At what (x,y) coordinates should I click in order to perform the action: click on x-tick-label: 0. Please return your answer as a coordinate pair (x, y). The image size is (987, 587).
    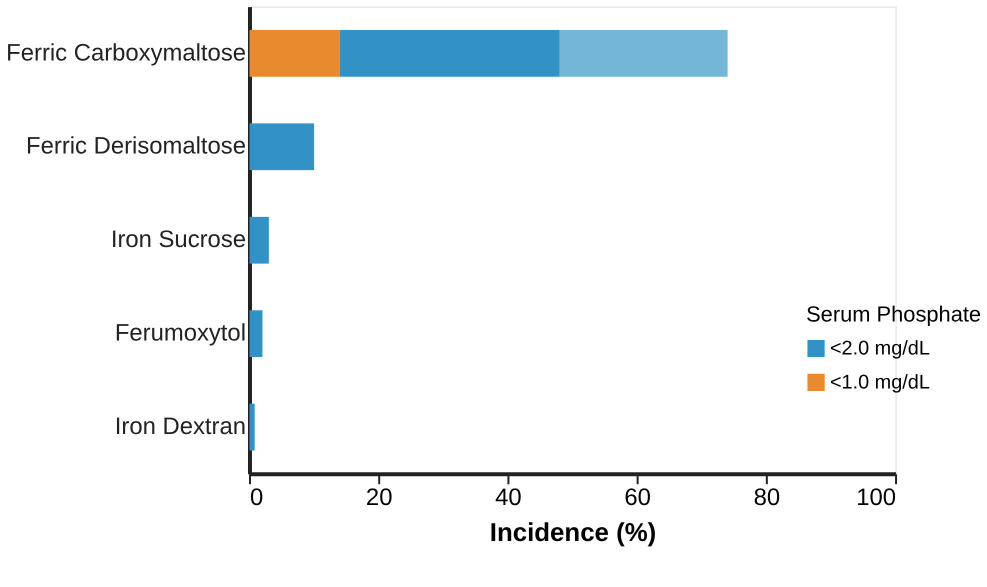
    Looking at the image, I should click on (257, 498).